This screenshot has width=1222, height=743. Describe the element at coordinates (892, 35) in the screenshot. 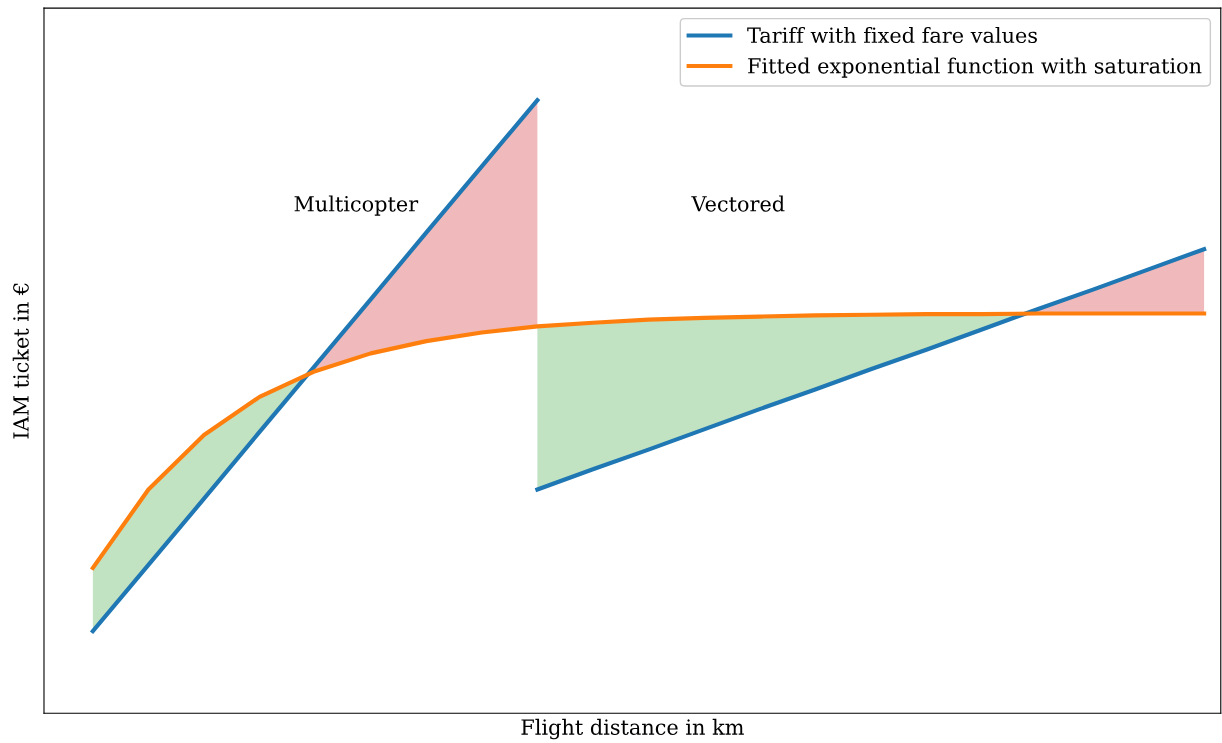

I see `legend-label: Tariff with fixed fare values` at that location.